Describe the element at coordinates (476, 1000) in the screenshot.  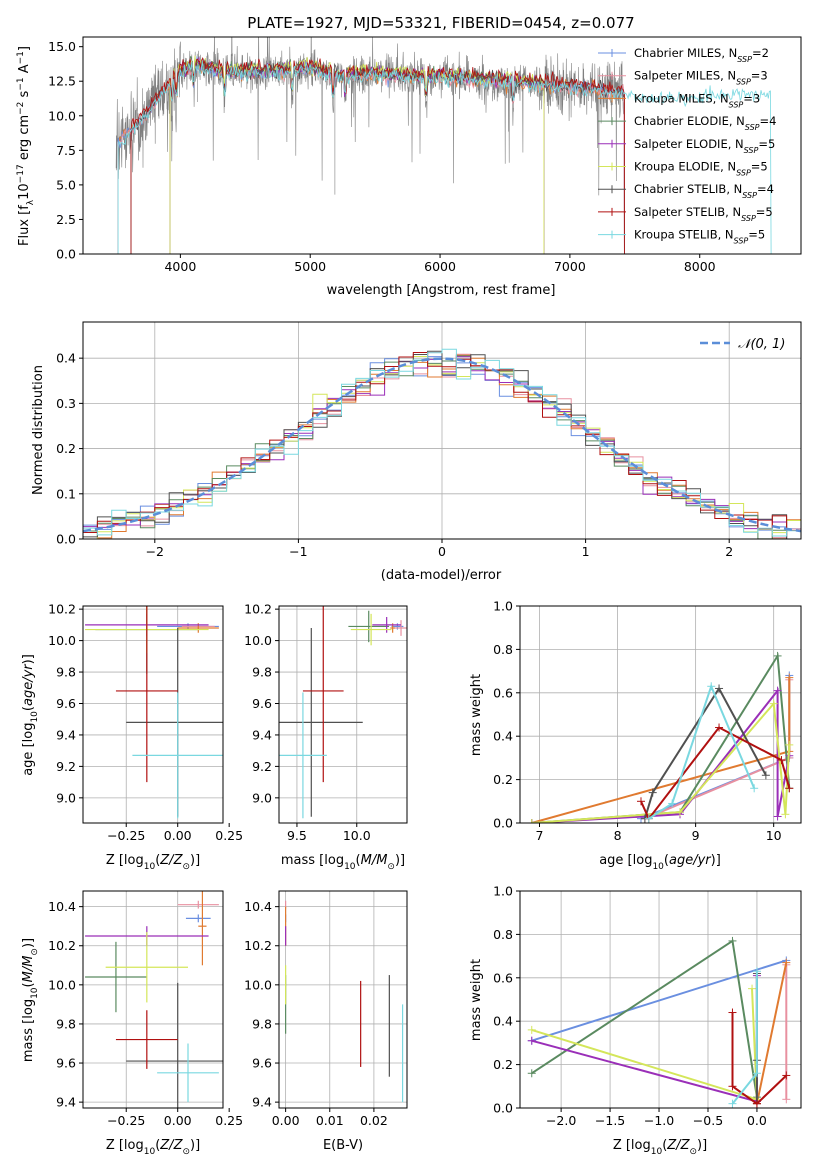
I see `weight-vs-metallicity-y-label: mass weight` at that location.